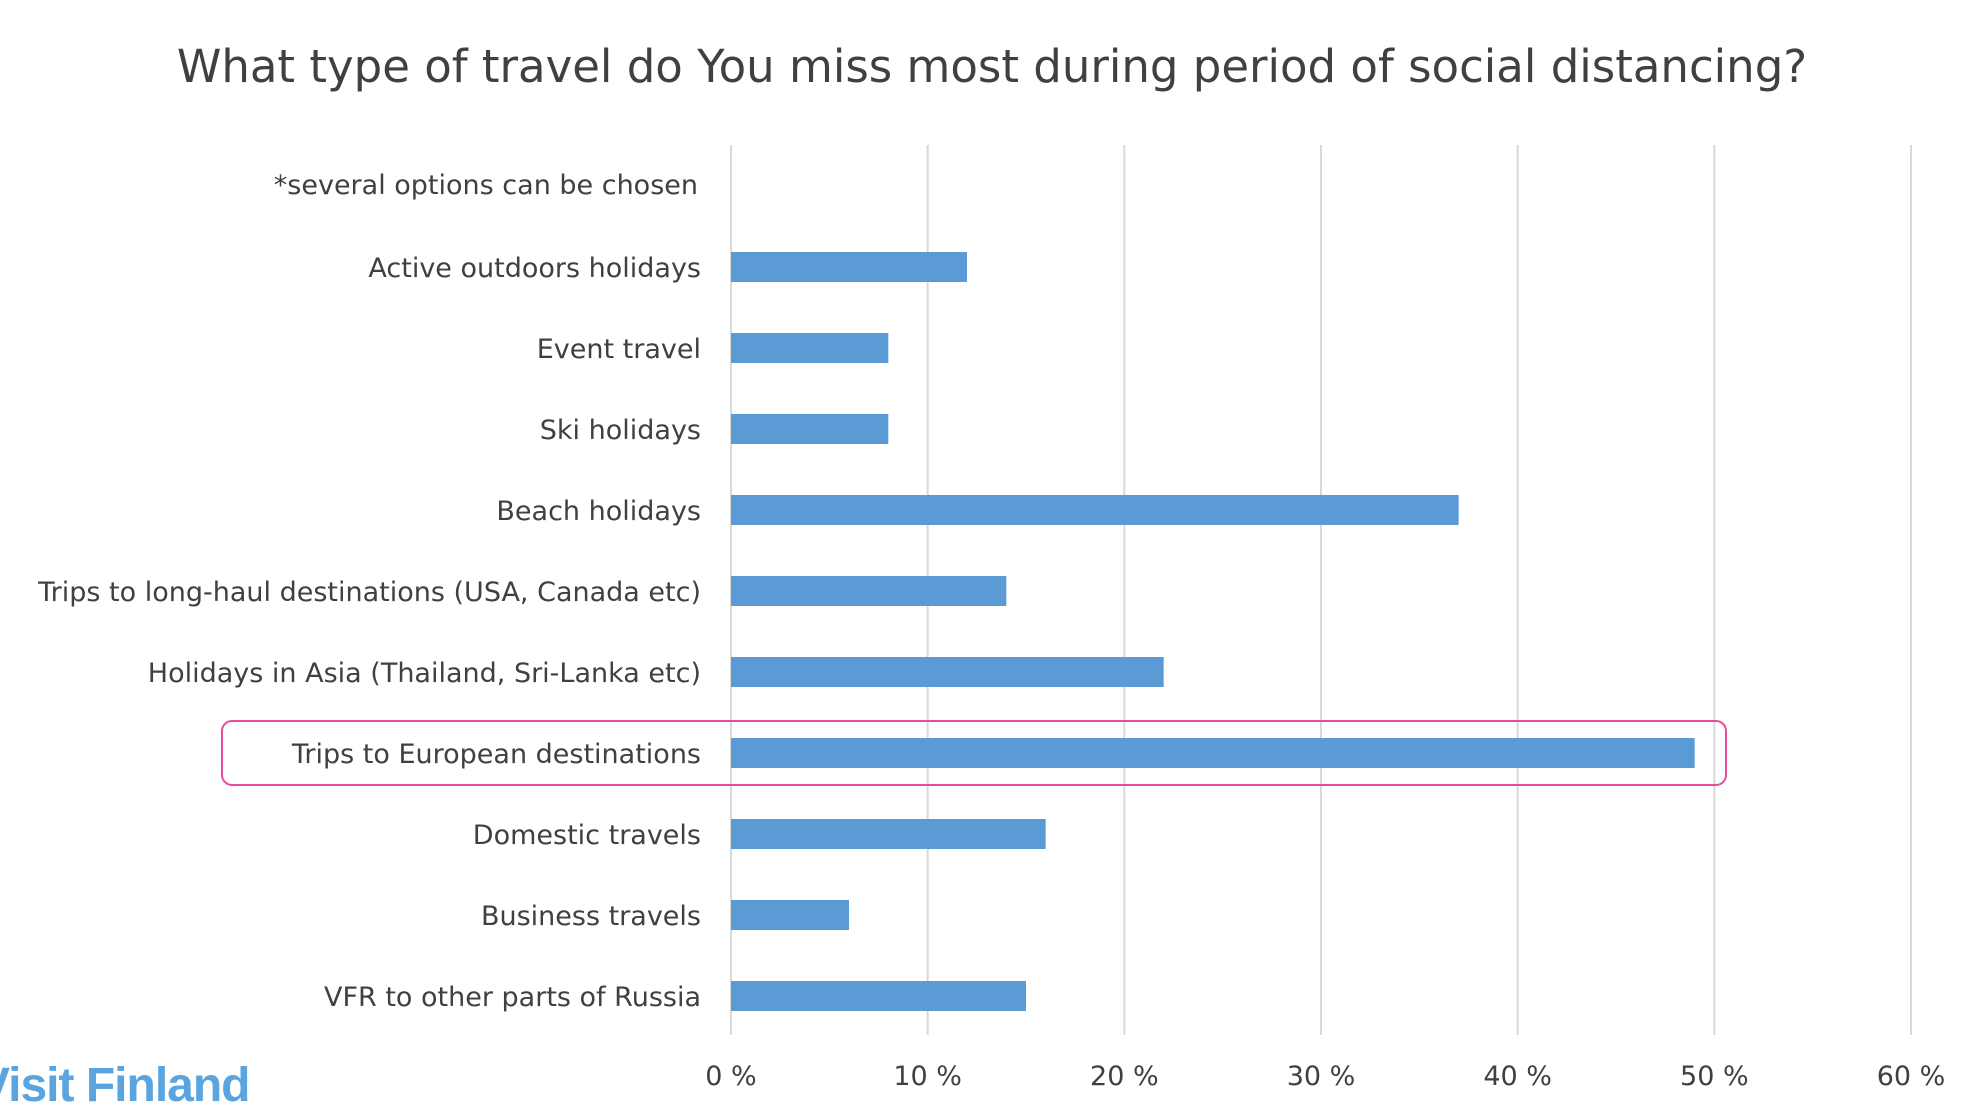 The height and width of the screenshot is (1114, 1970). Describe the element at coordinates (620, 430) in the screenshot. I see `category-label-2: Ski holidays` at that location.